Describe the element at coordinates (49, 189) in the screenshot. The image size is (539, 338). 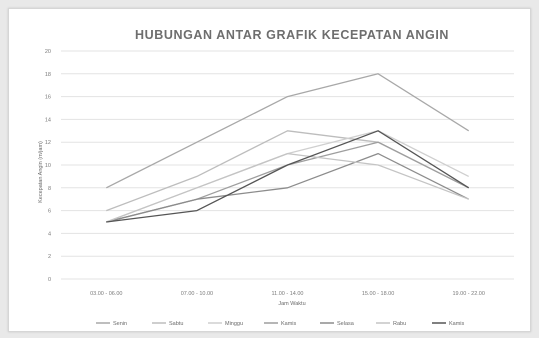
I see `y-tick-label: 8` at that location.